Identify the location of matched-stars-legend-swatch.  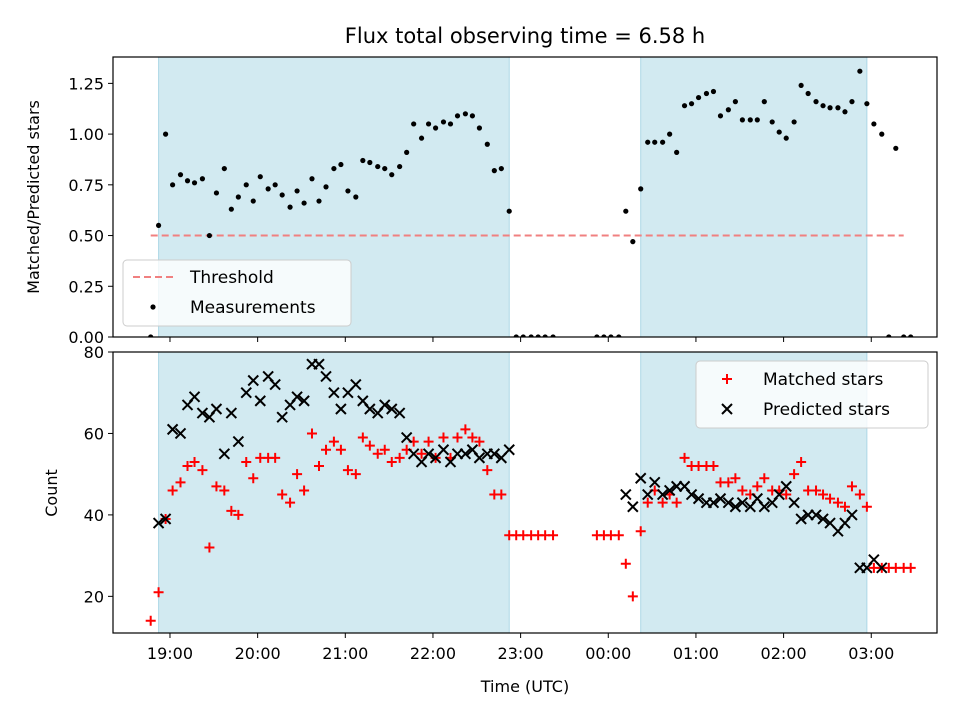
(727, 379).